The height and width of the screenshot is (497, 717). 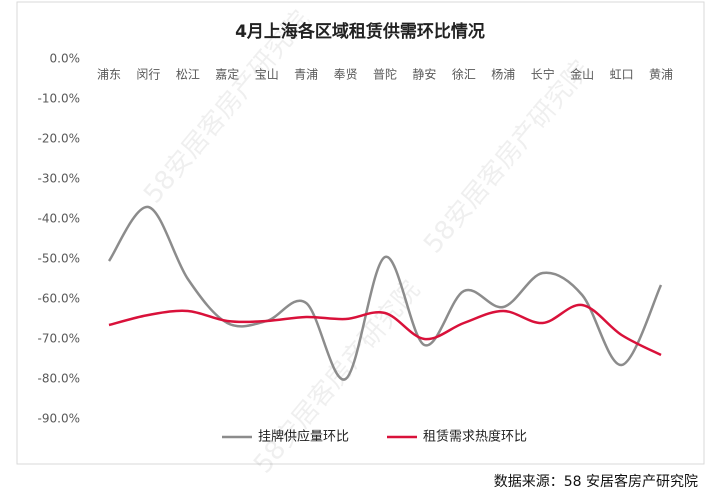 I want to click on series-line, so click(x=385, y=330).